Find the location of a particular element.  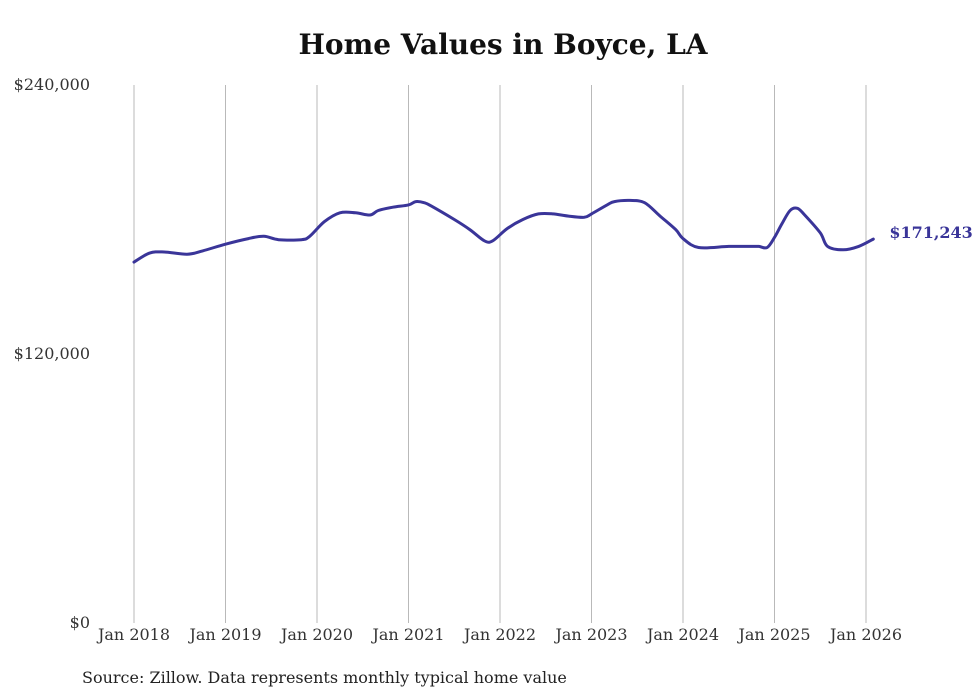

x-tick-label: Jan 2020 is located at coordinates (316, 634).